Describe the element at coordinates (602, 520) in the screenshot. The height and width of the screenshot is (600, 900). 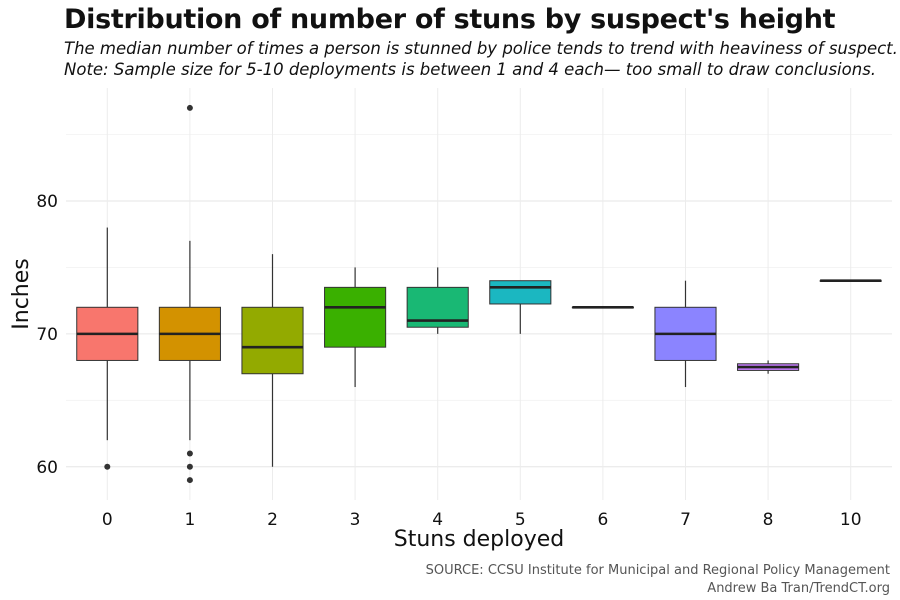
I see `x-tick-label: 6` at that location.